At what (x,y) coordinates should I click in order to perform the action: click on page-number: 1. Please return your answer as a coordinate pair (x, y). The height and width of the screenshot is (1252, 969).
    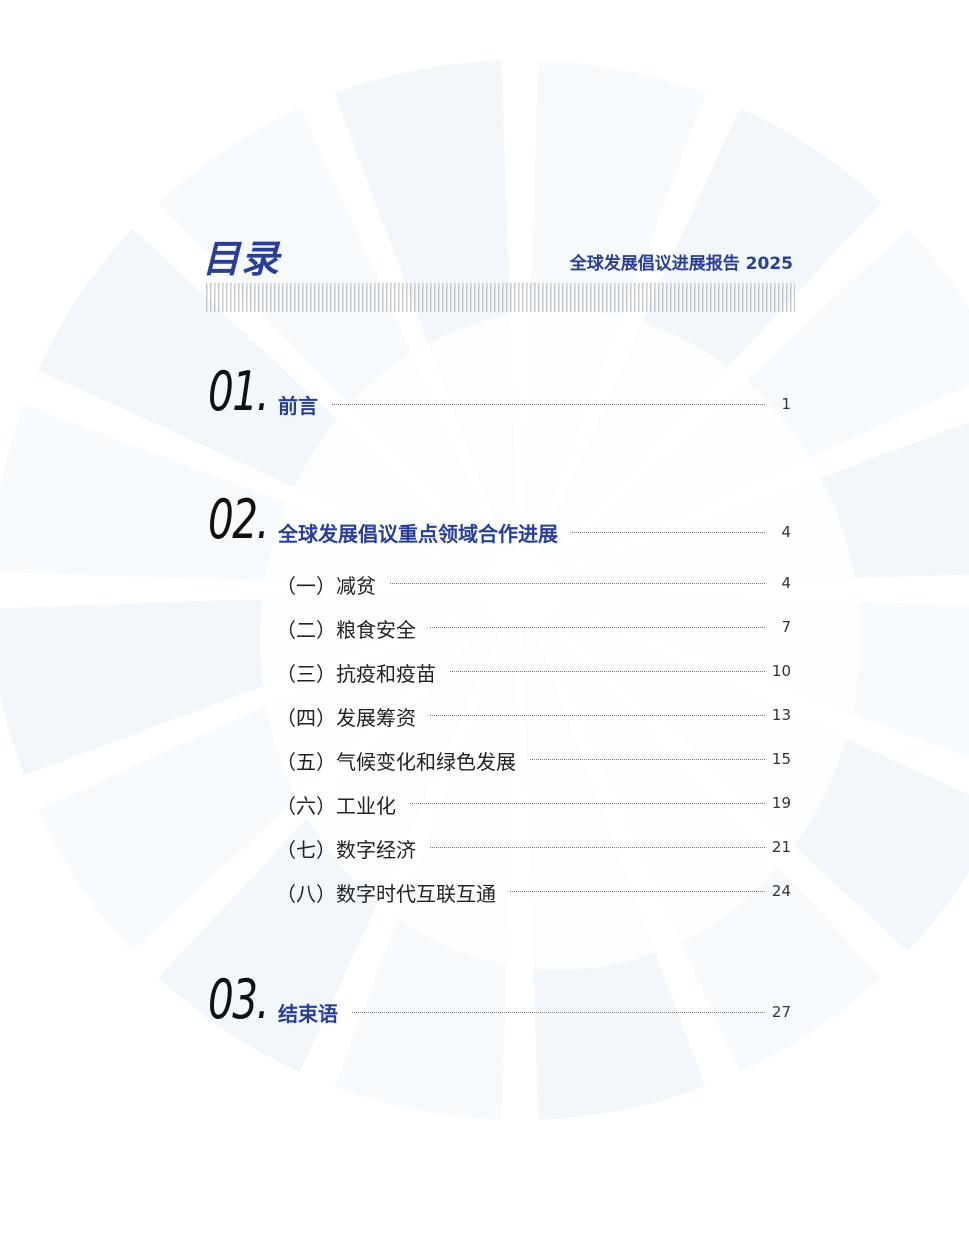
    Looking at the image, I should click on (786, 404).